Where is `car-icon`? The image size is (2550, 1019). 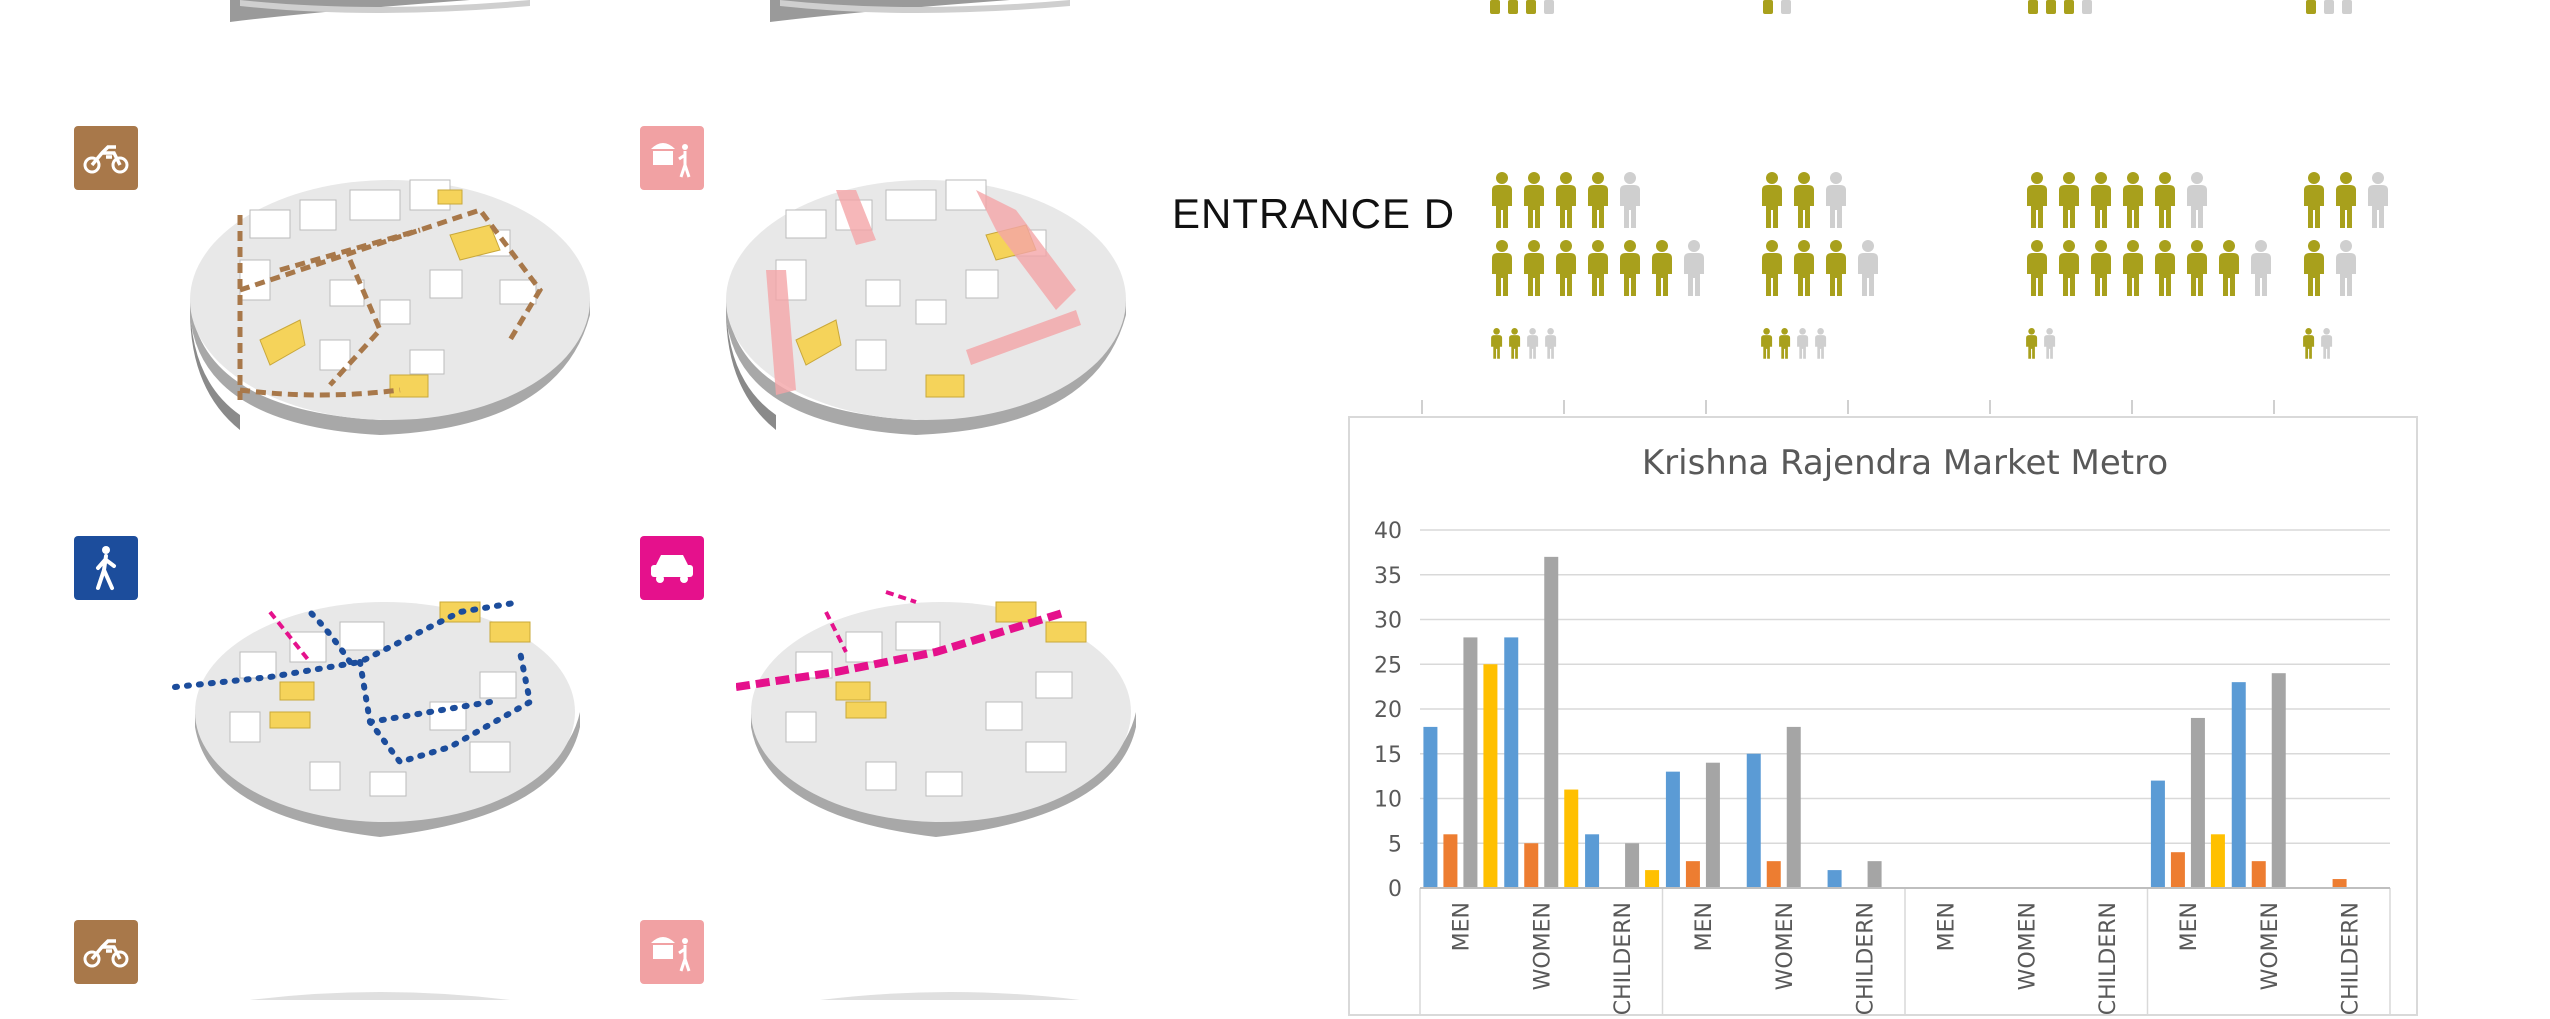
car-icon is located at coordinates (672, 568).